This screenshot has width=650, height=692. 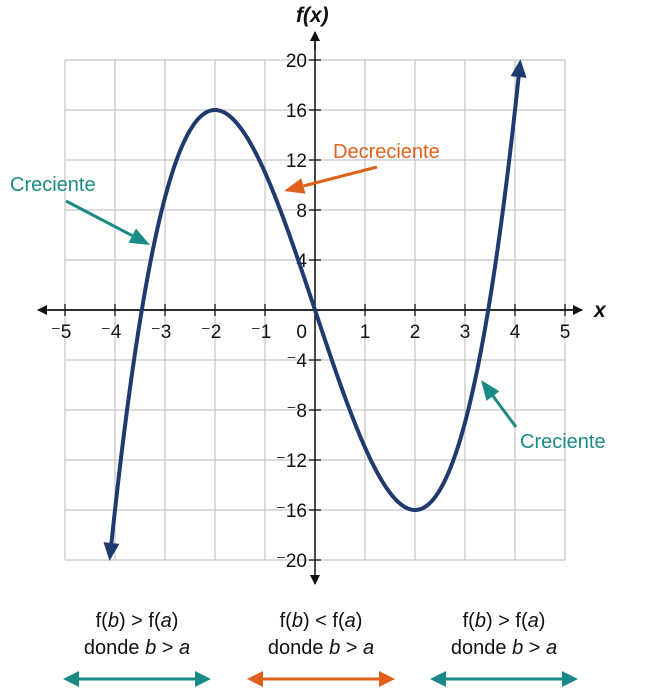 What do you see at coordinates (296, 161) in the screenshot?
I see `y-tick-label: 12` at bounding box center [296, 161].